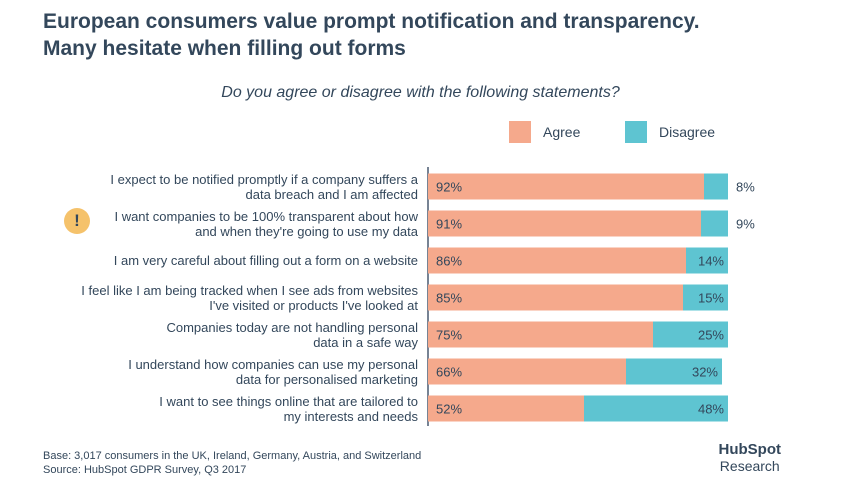 The height and width of the screenshot is (502, 841). What do you see at coordinates (711, 335) in the screenshot?
I see `value-label-disagree: 25%` at bounding box center [711, 335].